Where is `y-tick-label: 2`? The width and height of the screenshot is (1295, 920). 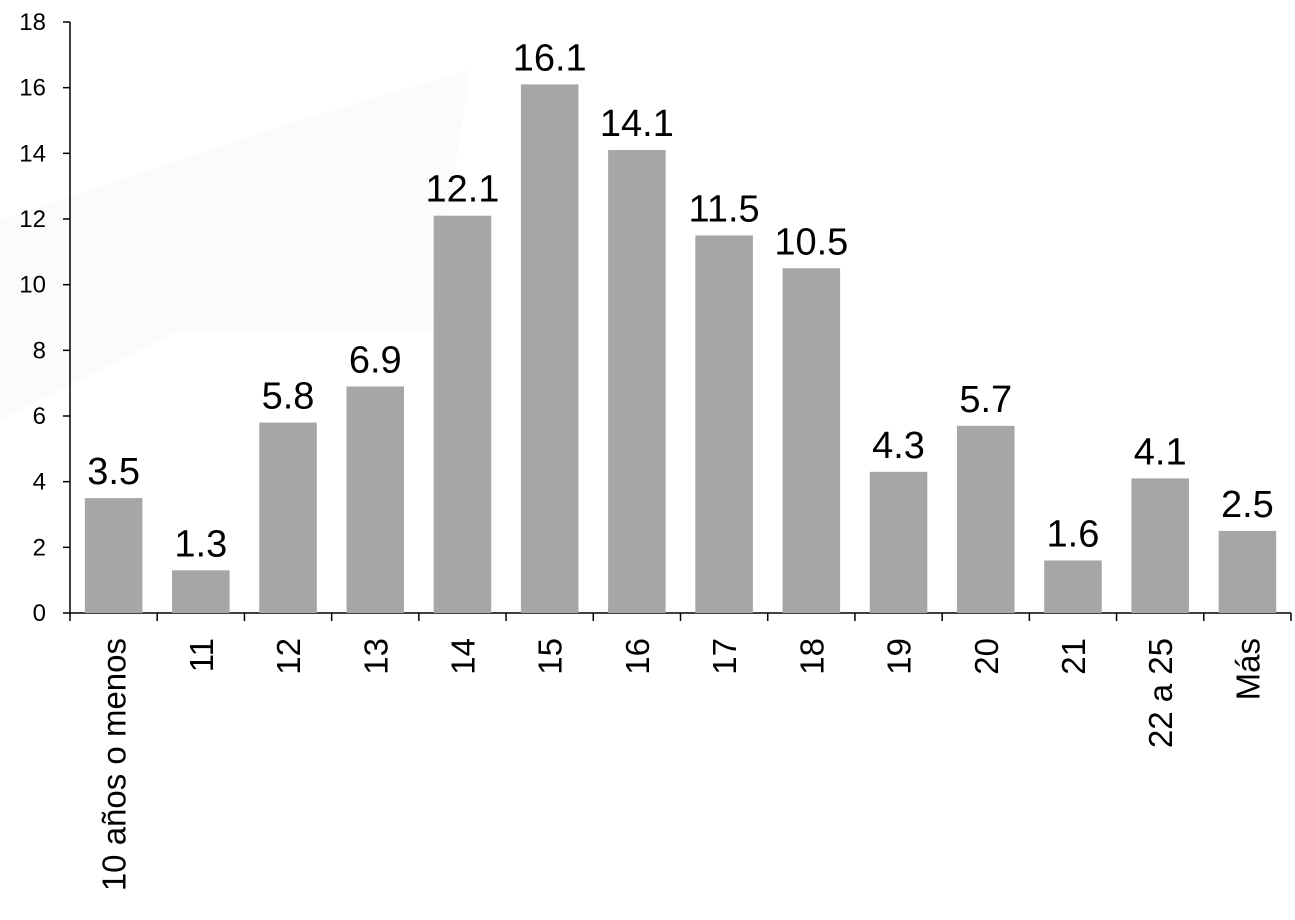
y-tick-label: 2 is located at coordinates (39, 547).